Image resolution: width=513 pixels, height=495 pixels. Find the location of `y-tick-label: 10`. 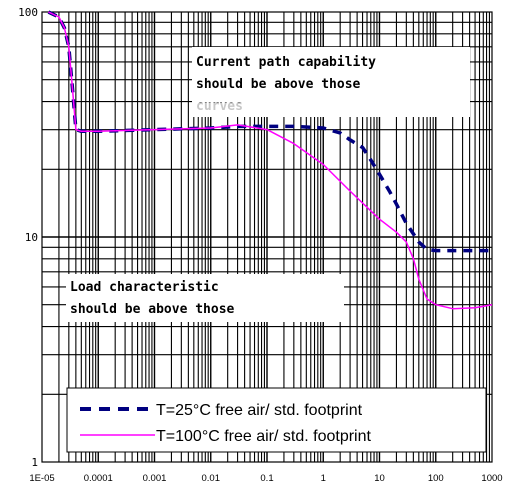

y-tick-label: 10 is located at coordinates (31, 237).